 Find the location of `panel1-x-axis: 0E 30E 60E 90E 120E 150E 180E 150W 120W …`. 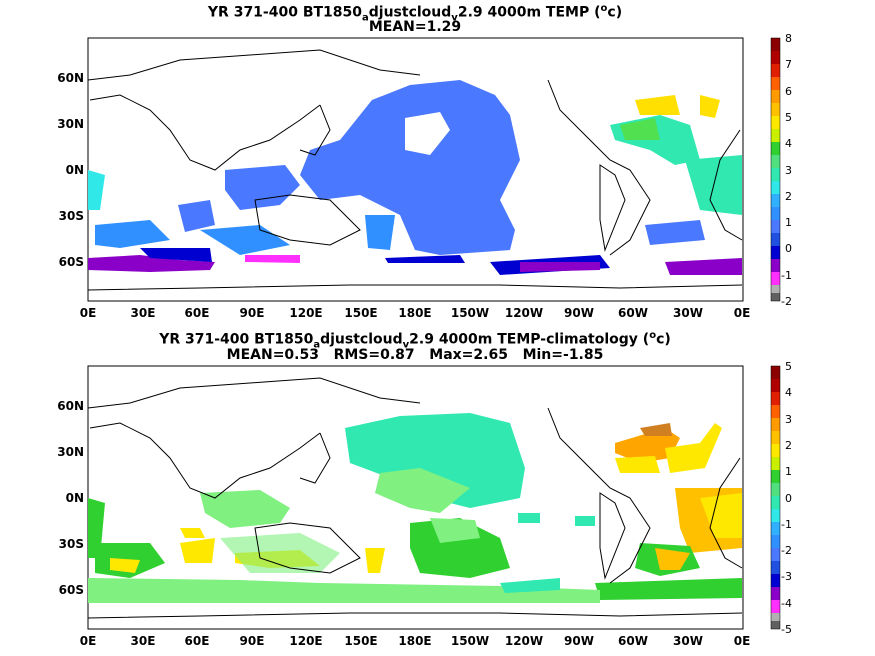

panel1-x-axis: 0E 30E 60E 90E 120E 150E 180E 150W 120W … is located at coordinates (415, 313).